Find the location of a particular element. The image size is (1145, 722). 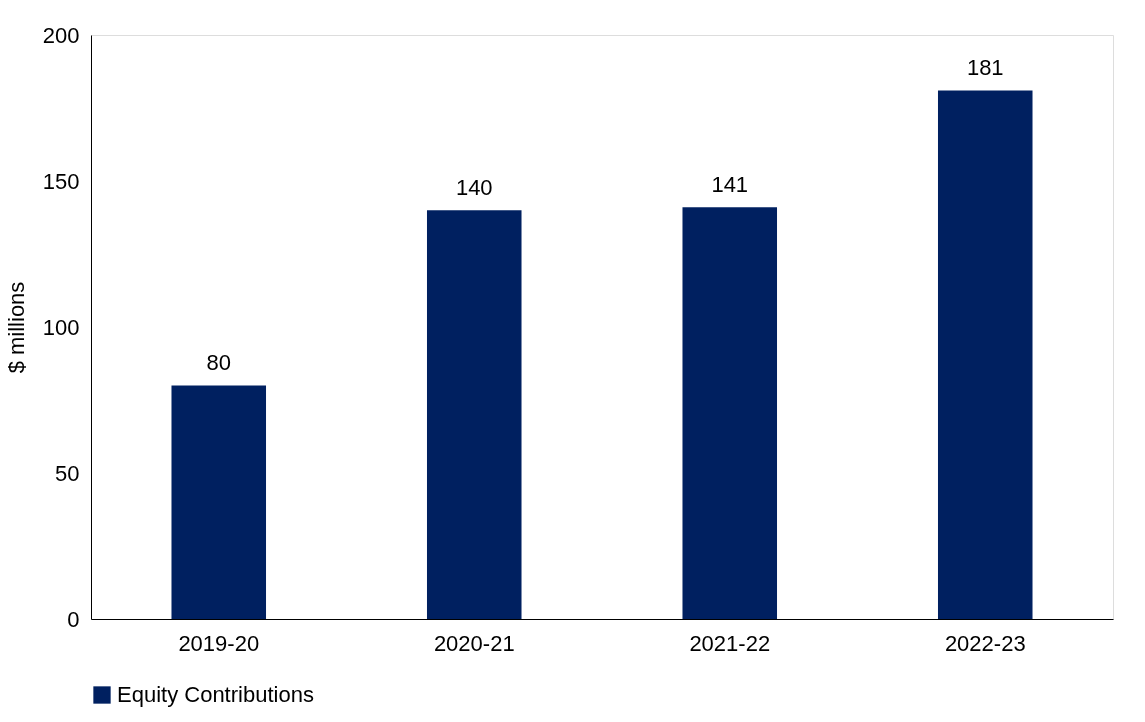

y-axis-title: $ millions is located at coordinates (16, 327).